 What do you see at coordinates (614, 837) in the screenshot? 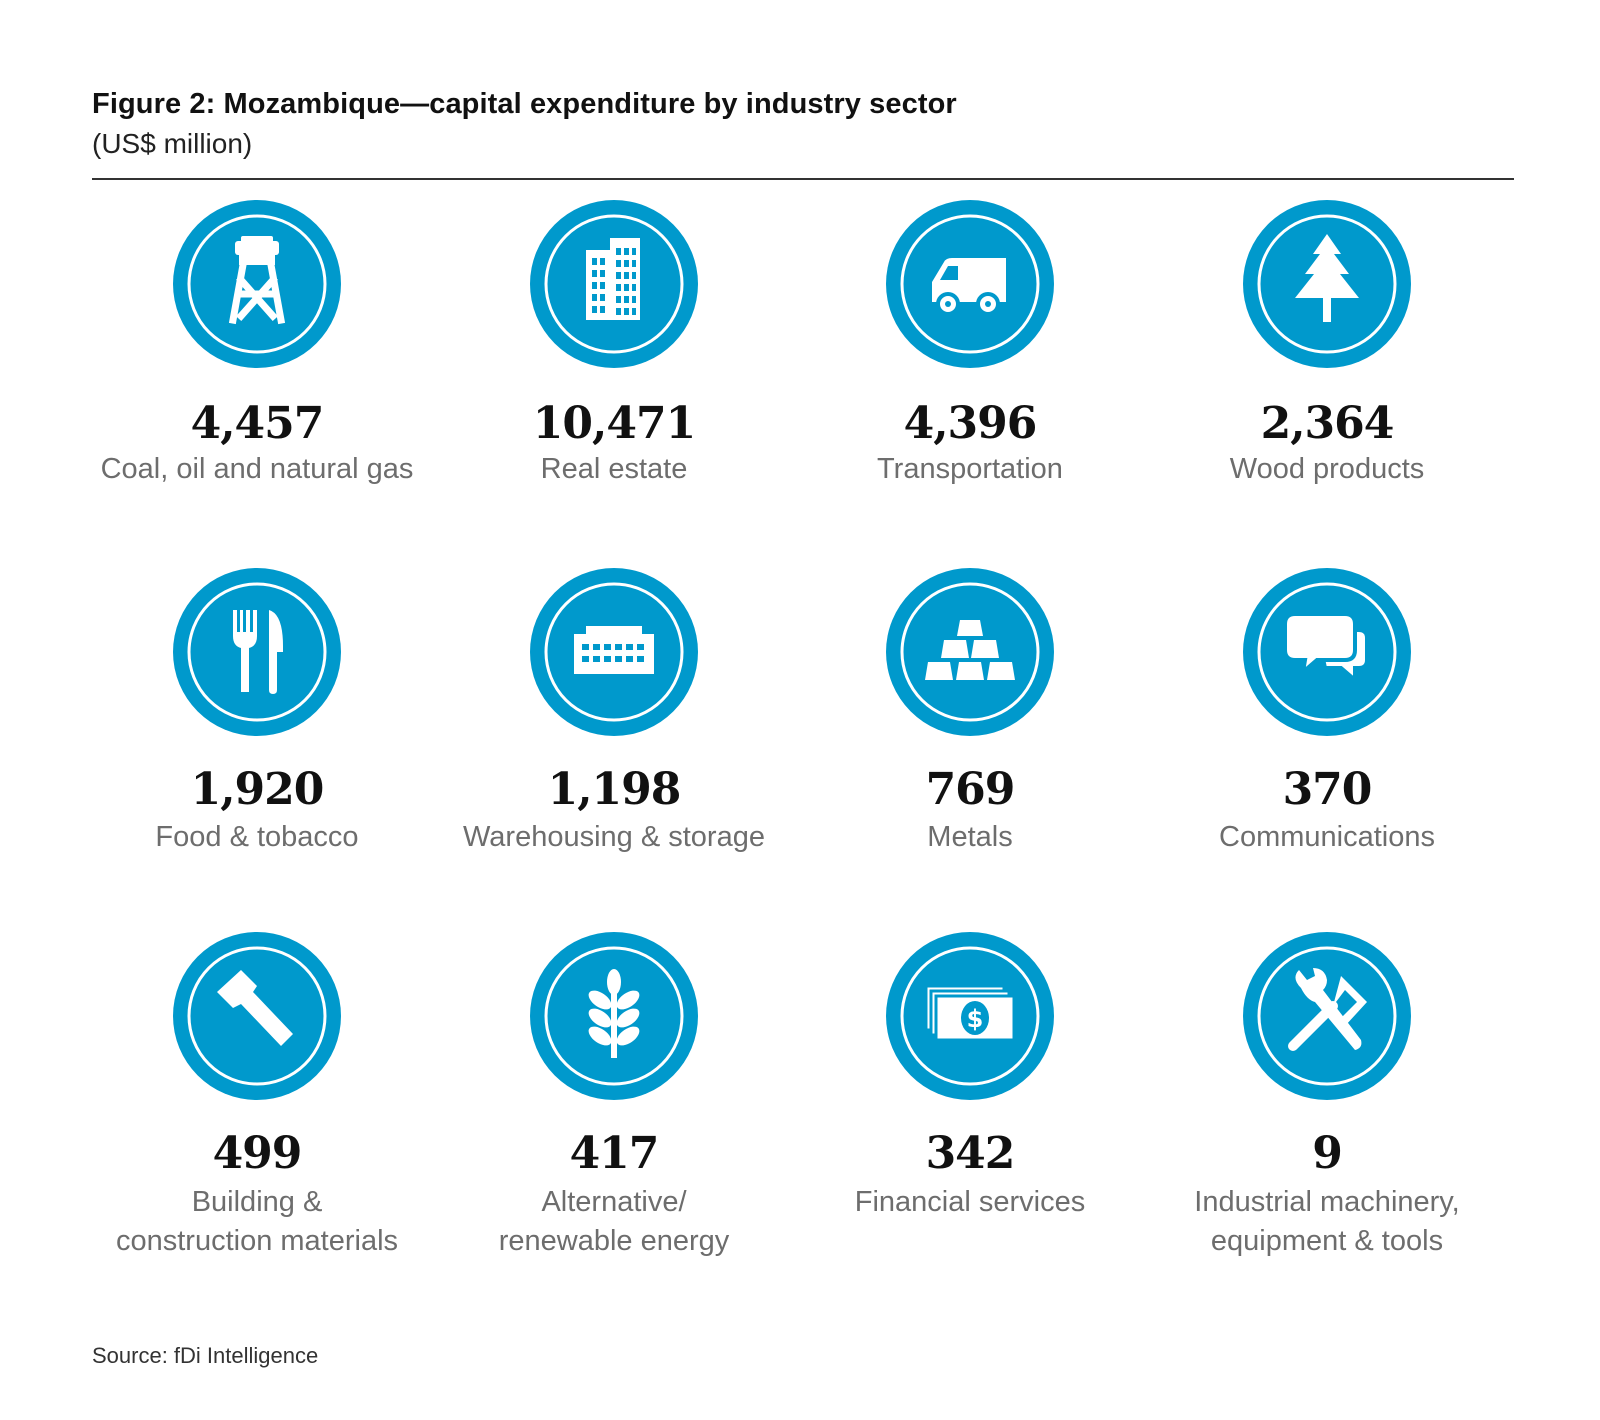
I see `sector-label: Warehousing & storage` at bounding box center [614, 837].